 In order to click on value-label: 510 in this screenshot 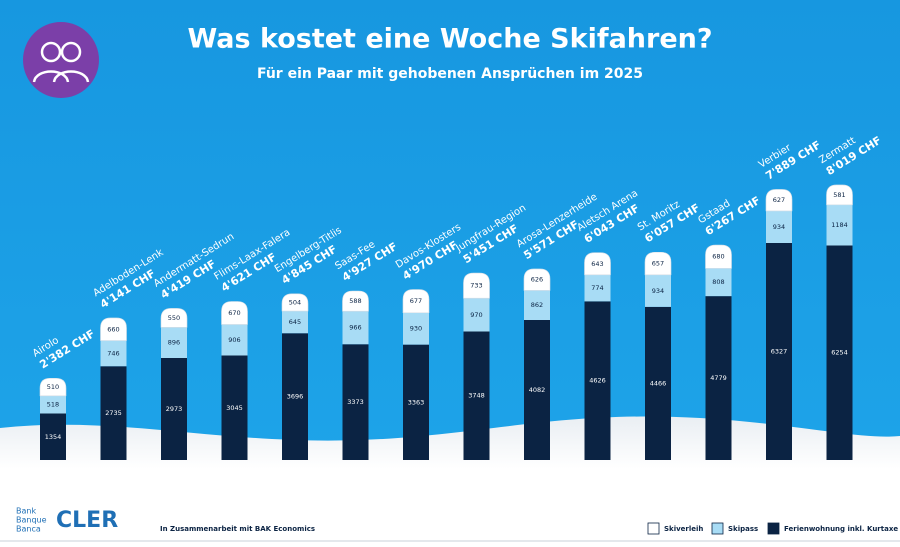, I will do `click(53, 387)`.